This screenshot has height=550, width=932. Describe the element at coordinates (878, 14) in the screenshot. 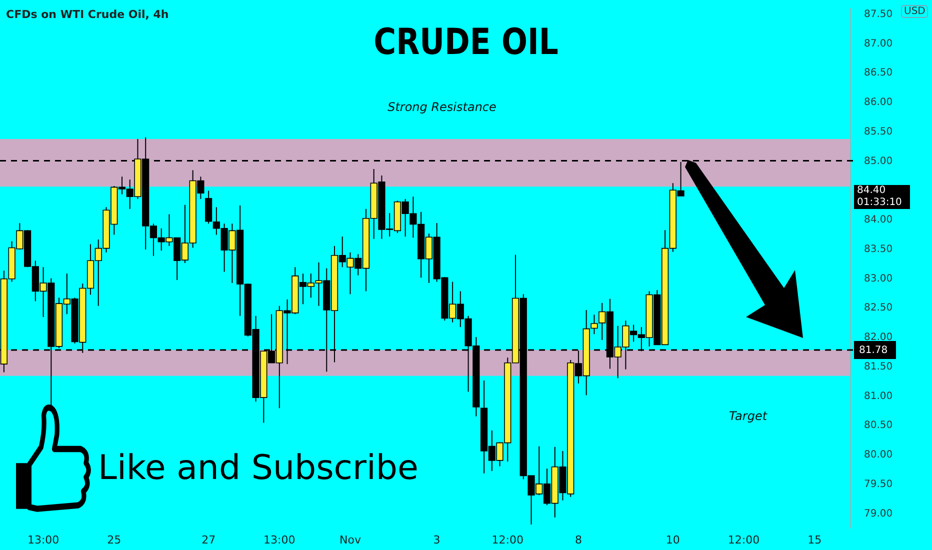

I see `y-tick-label: 87.50` at that location.